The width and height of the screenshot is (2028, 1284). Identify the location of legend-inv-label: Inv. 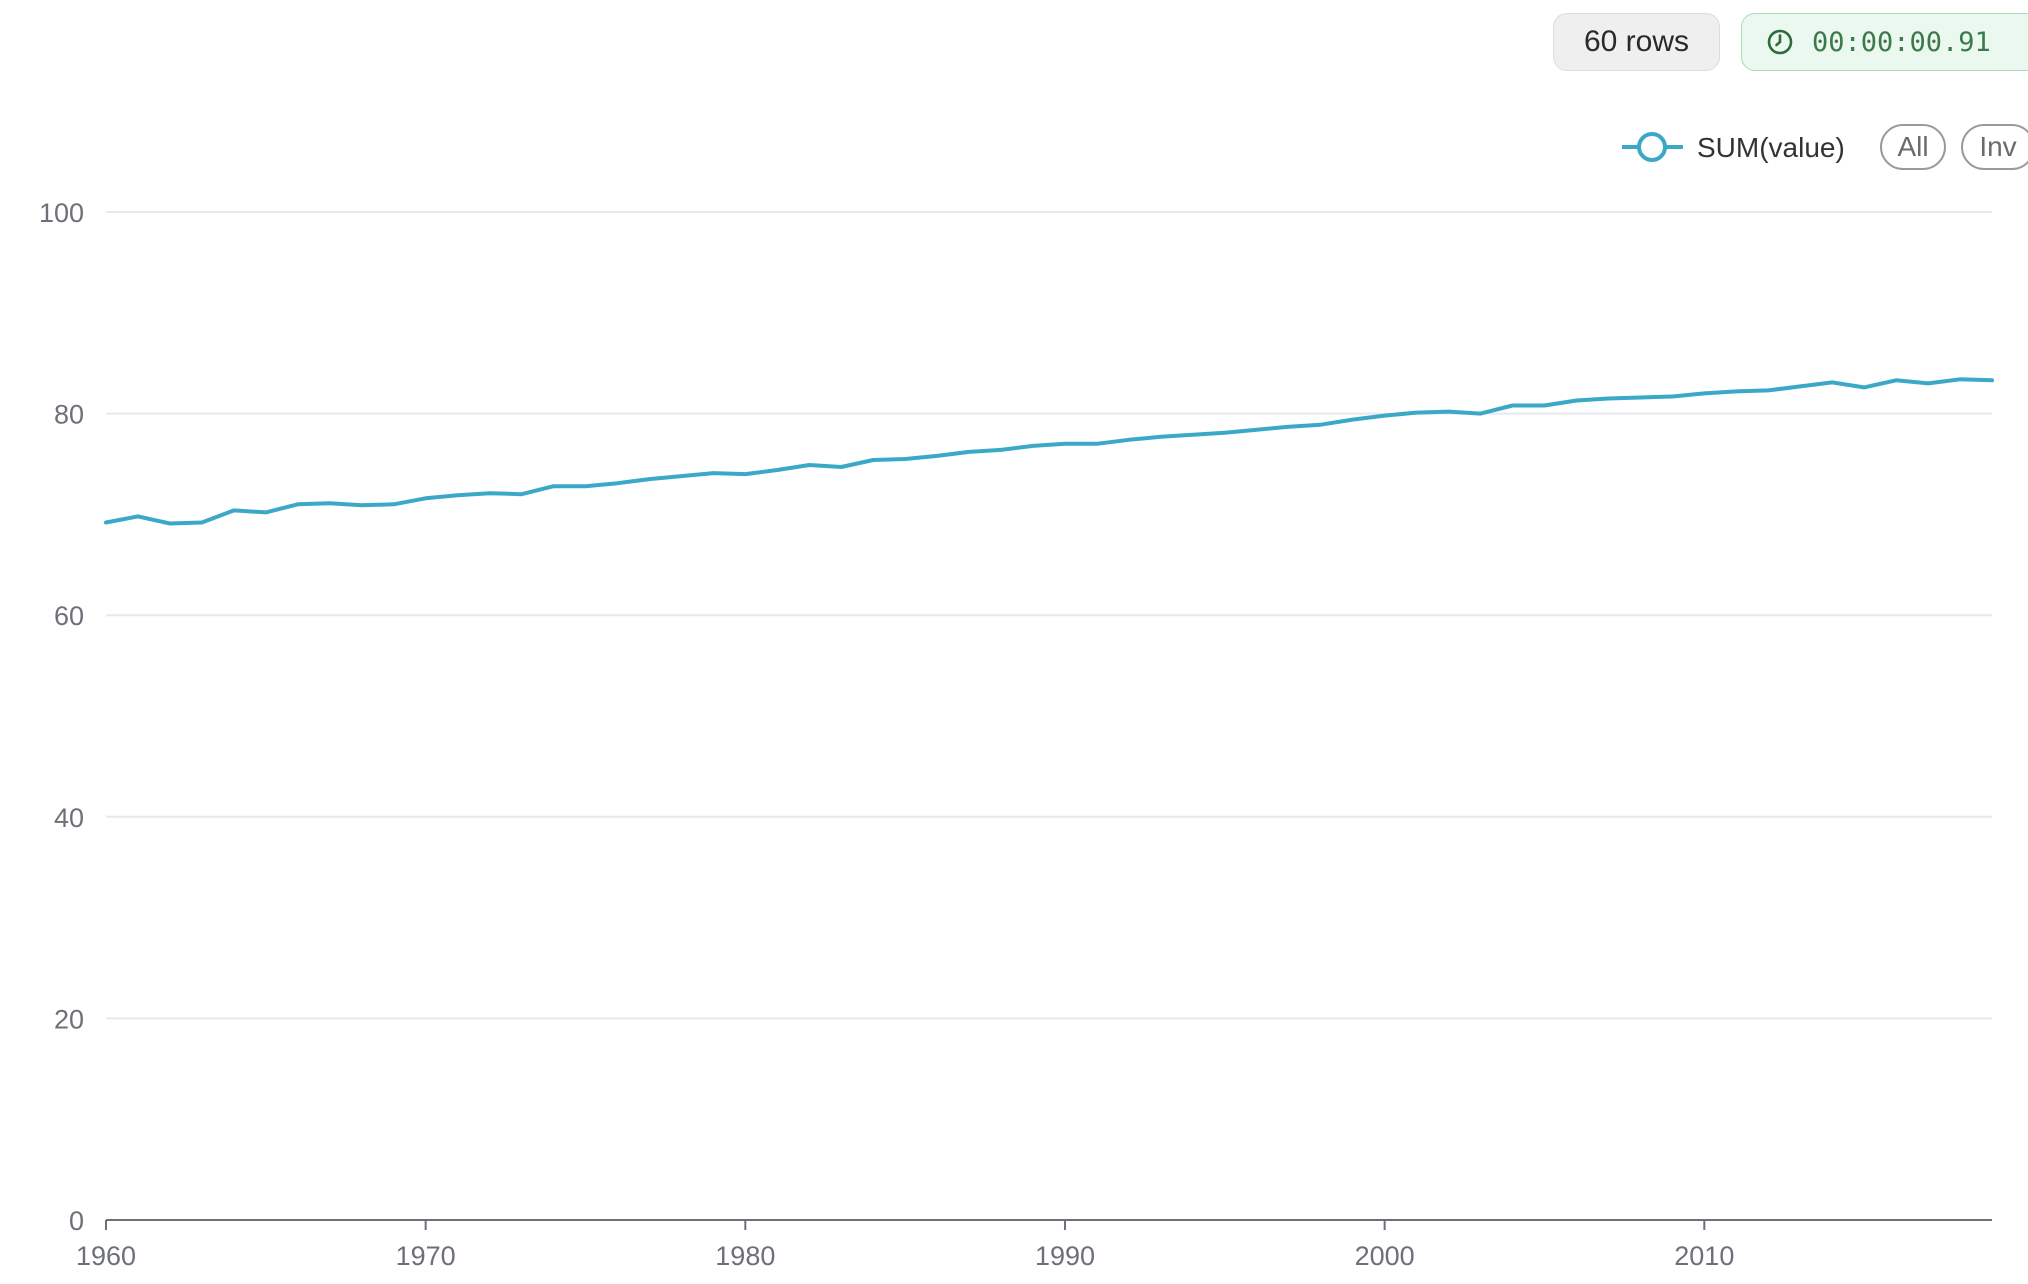
(1998, 146).